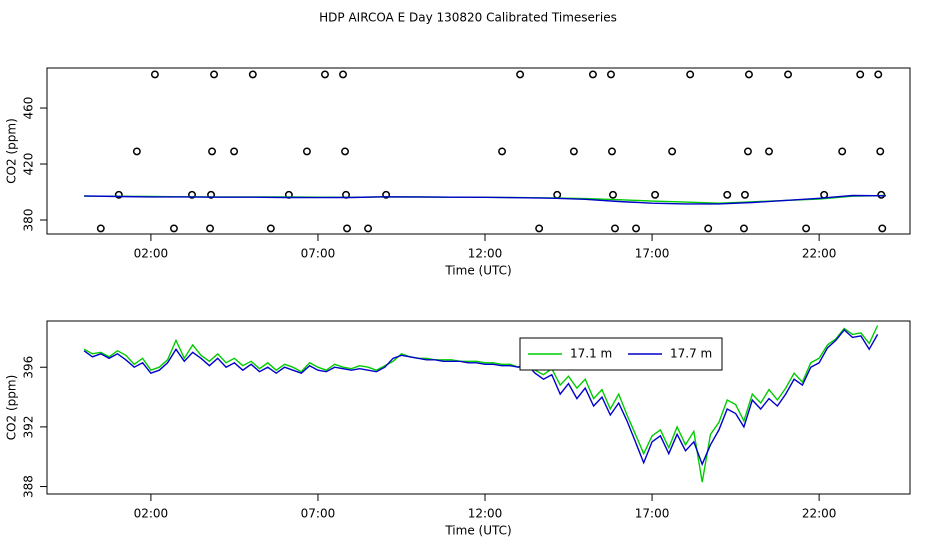 Image resolution: width=936 pixels, height=540 pixels. I want to click on legend-label: 17.1 m, so click(591, 354).